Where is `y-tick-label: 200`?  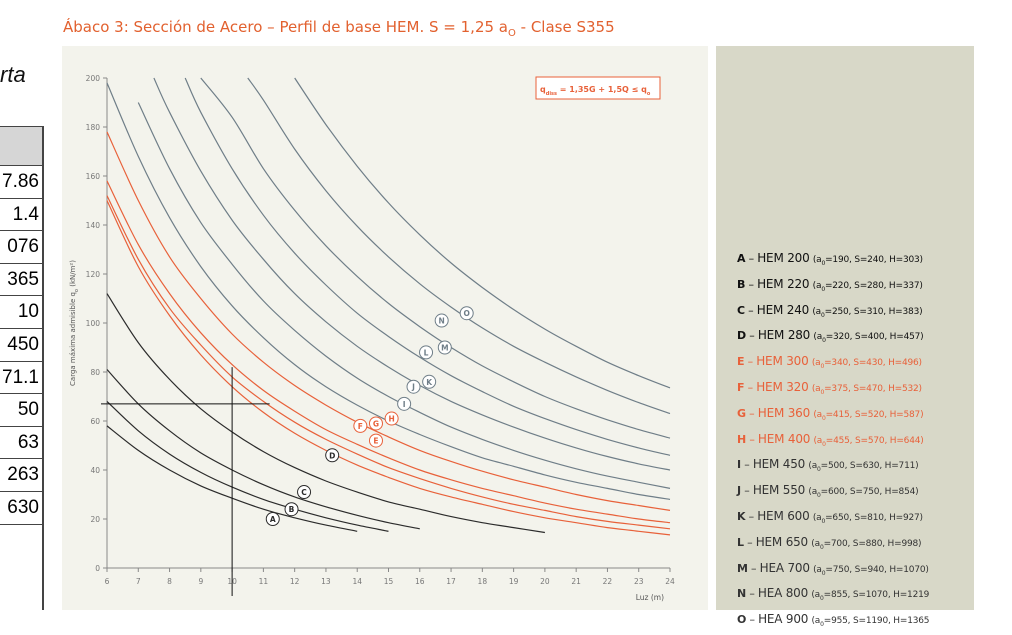 y-tick-label: 200 is located at coordinates (93, 78).